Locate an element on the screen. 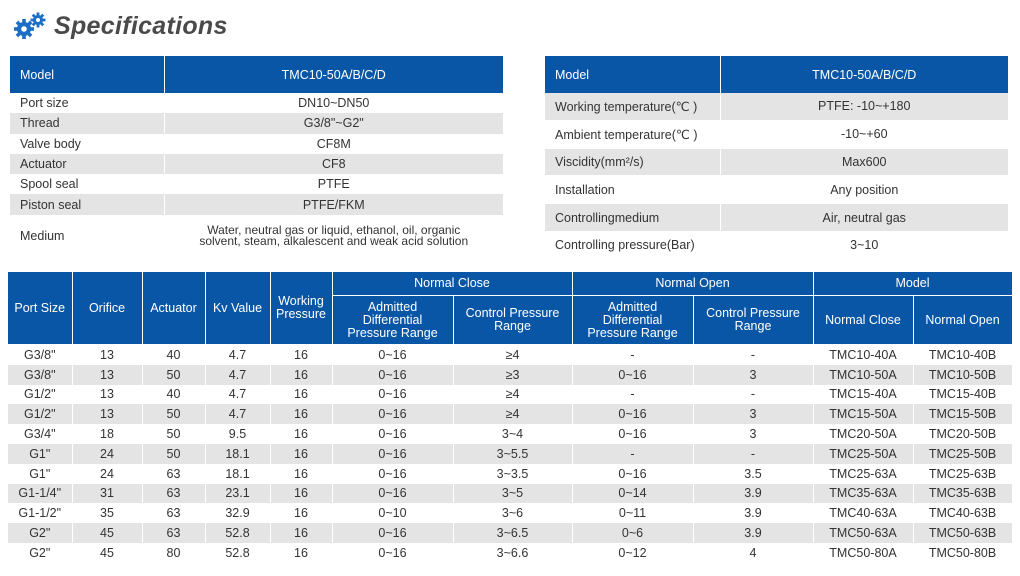  spec-label: Controlling pressure(Bar) is located at coordinates (633, 245).